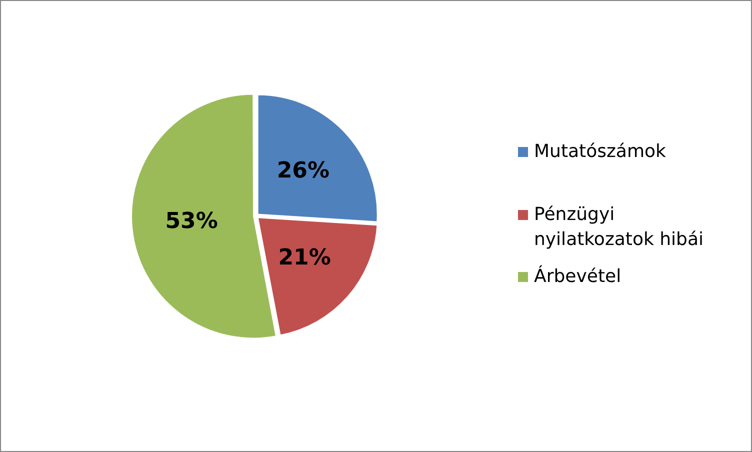 This screenshot has height=452, width=752. Describe the element at coordinates (304, 258) in the screenshot. I see `data-label: 21%` at that location.